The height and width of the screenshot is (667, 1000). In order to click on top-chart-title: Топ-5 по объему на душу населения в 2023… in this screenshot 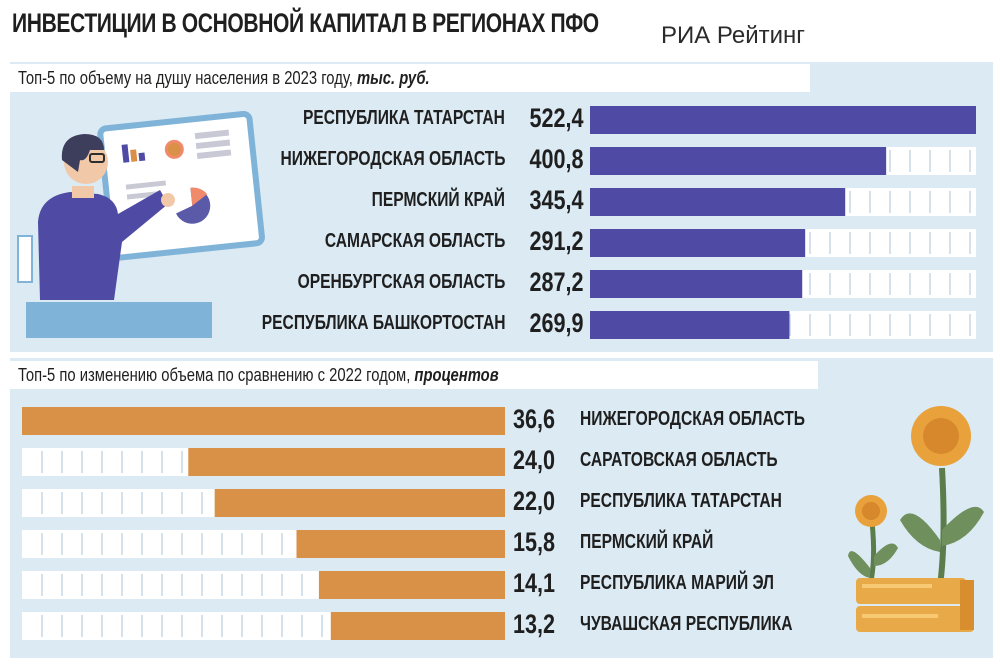, I will do `click(185, 77)`.